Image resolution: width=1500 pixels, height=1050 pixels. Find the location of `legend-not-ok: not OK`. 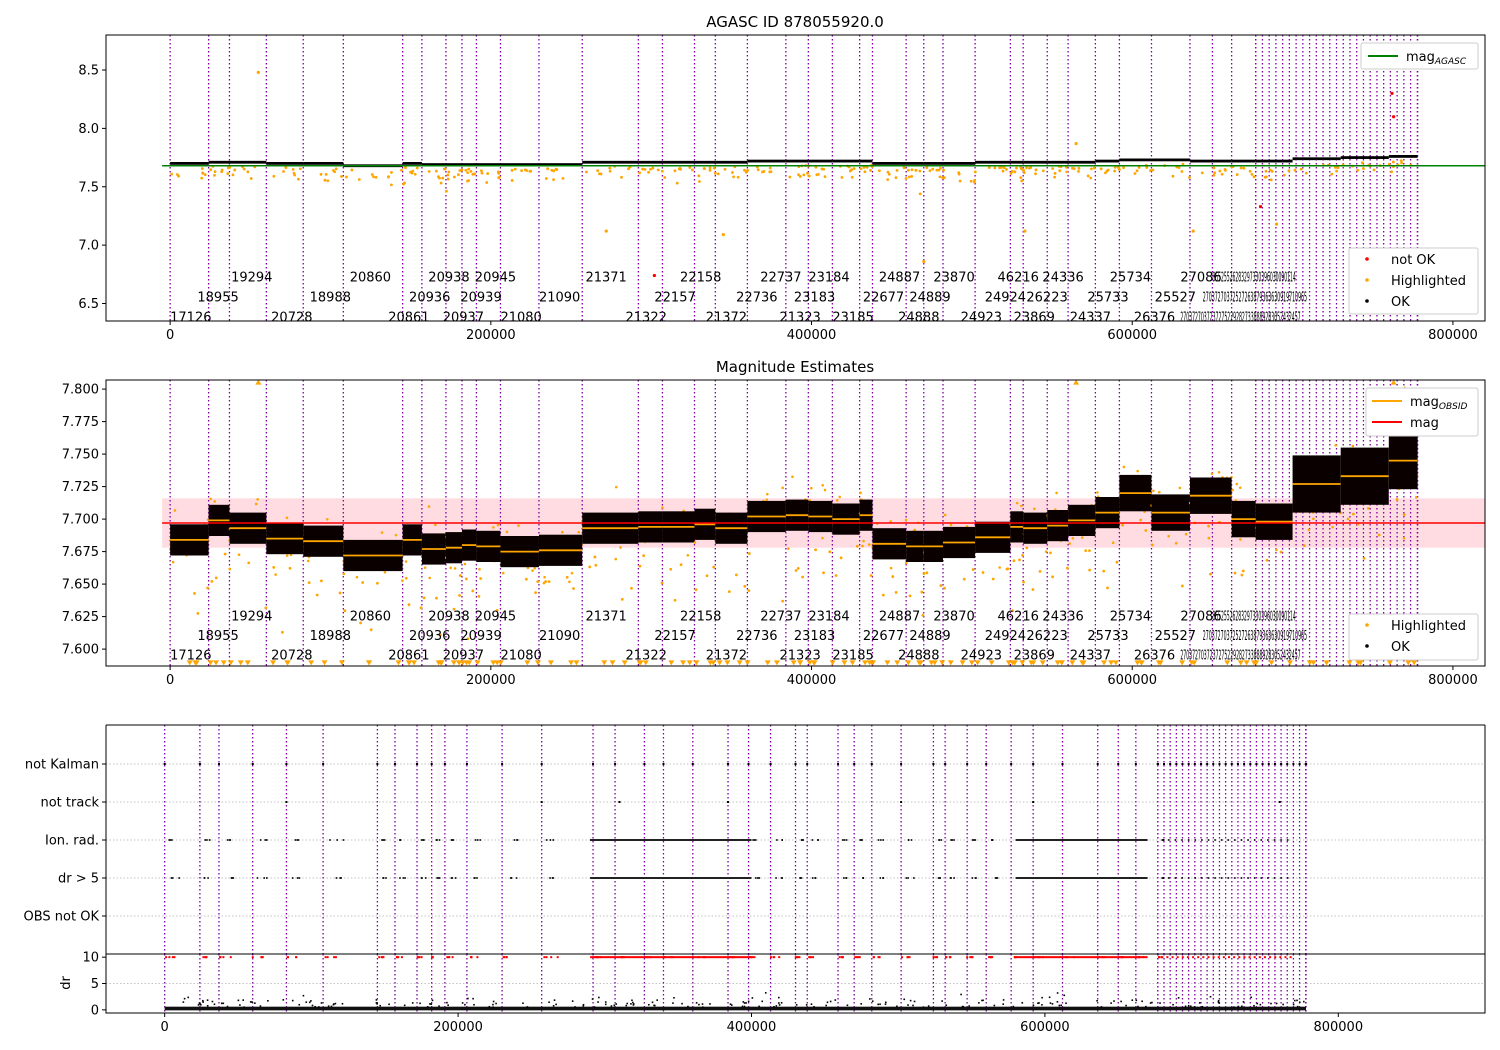

legend-not-ok: not OK is located at coordinates (1413, 260).